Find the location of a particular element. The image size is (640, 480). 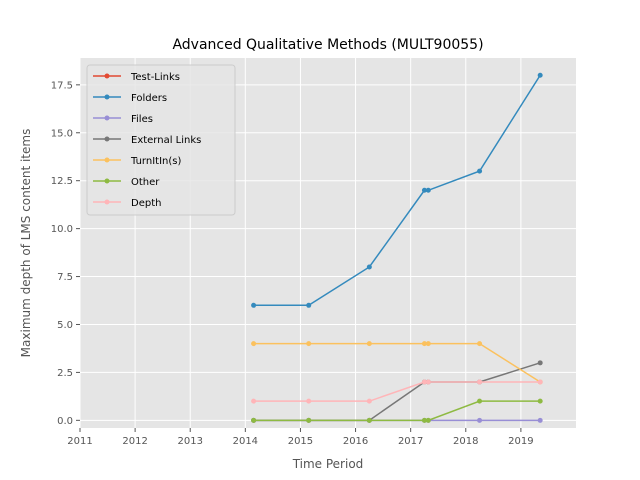

y-axis: 0.0 2.5 5.0 7.5 10.0 12.5 15.0 17.5 is located at coordinates (65, 253).